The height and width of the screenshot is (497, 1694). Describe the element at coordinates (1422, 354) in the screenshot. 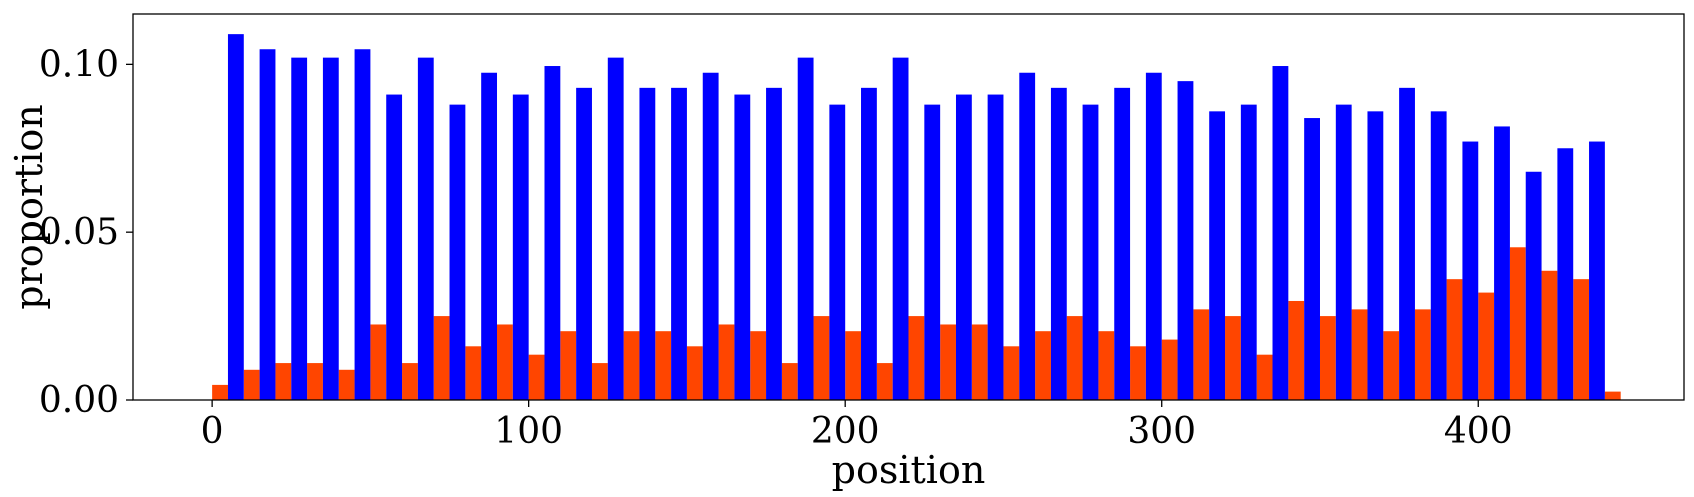

I see `bar-series1-bin38` at that location.